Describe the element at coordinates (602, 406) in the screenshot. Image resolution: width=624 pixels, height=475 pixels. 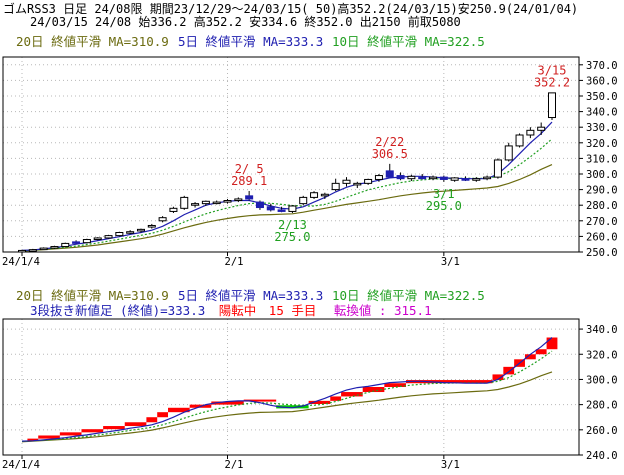
I see `lower-y-tick-label: 280.0` at that location.